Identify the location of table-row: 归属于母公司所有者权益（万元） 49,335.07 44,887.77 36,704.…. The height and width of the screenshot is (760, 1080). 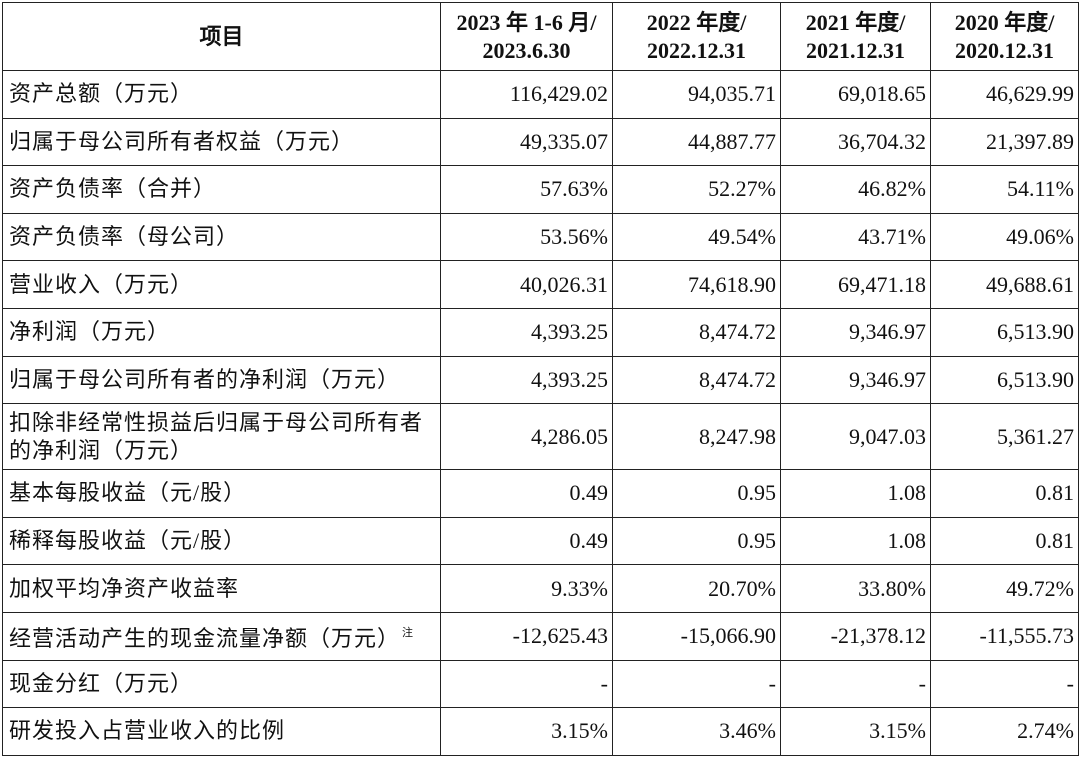
(540, 142).